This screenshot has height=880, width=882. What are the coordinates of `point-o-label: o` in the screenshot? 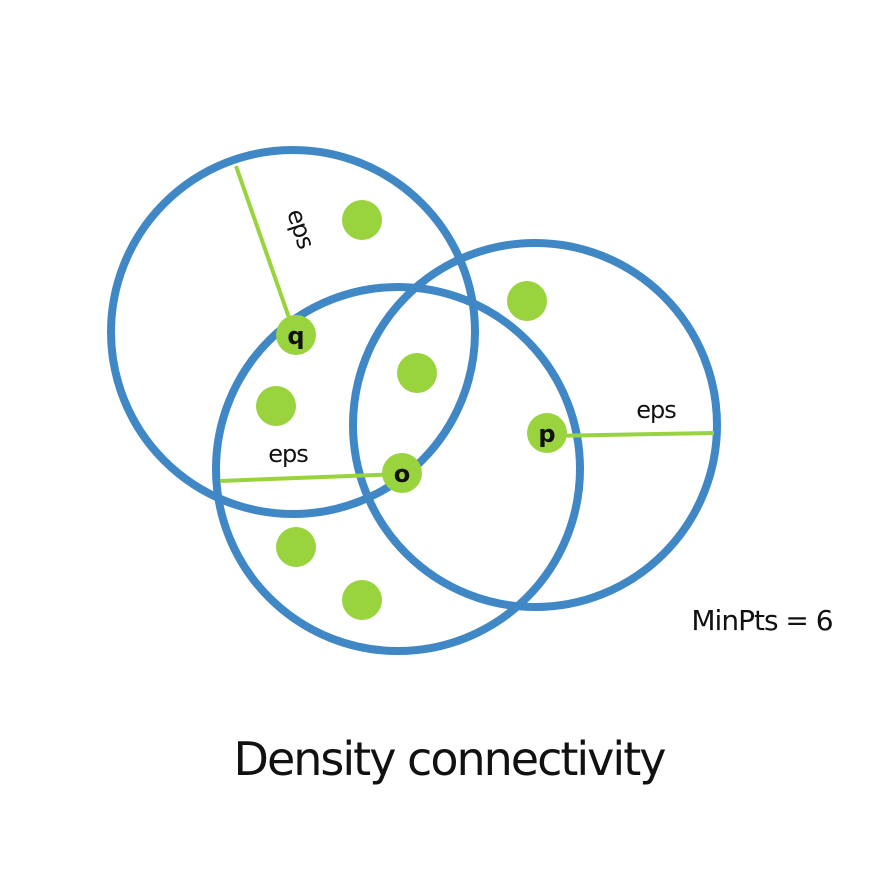 It's located at (402, 474).